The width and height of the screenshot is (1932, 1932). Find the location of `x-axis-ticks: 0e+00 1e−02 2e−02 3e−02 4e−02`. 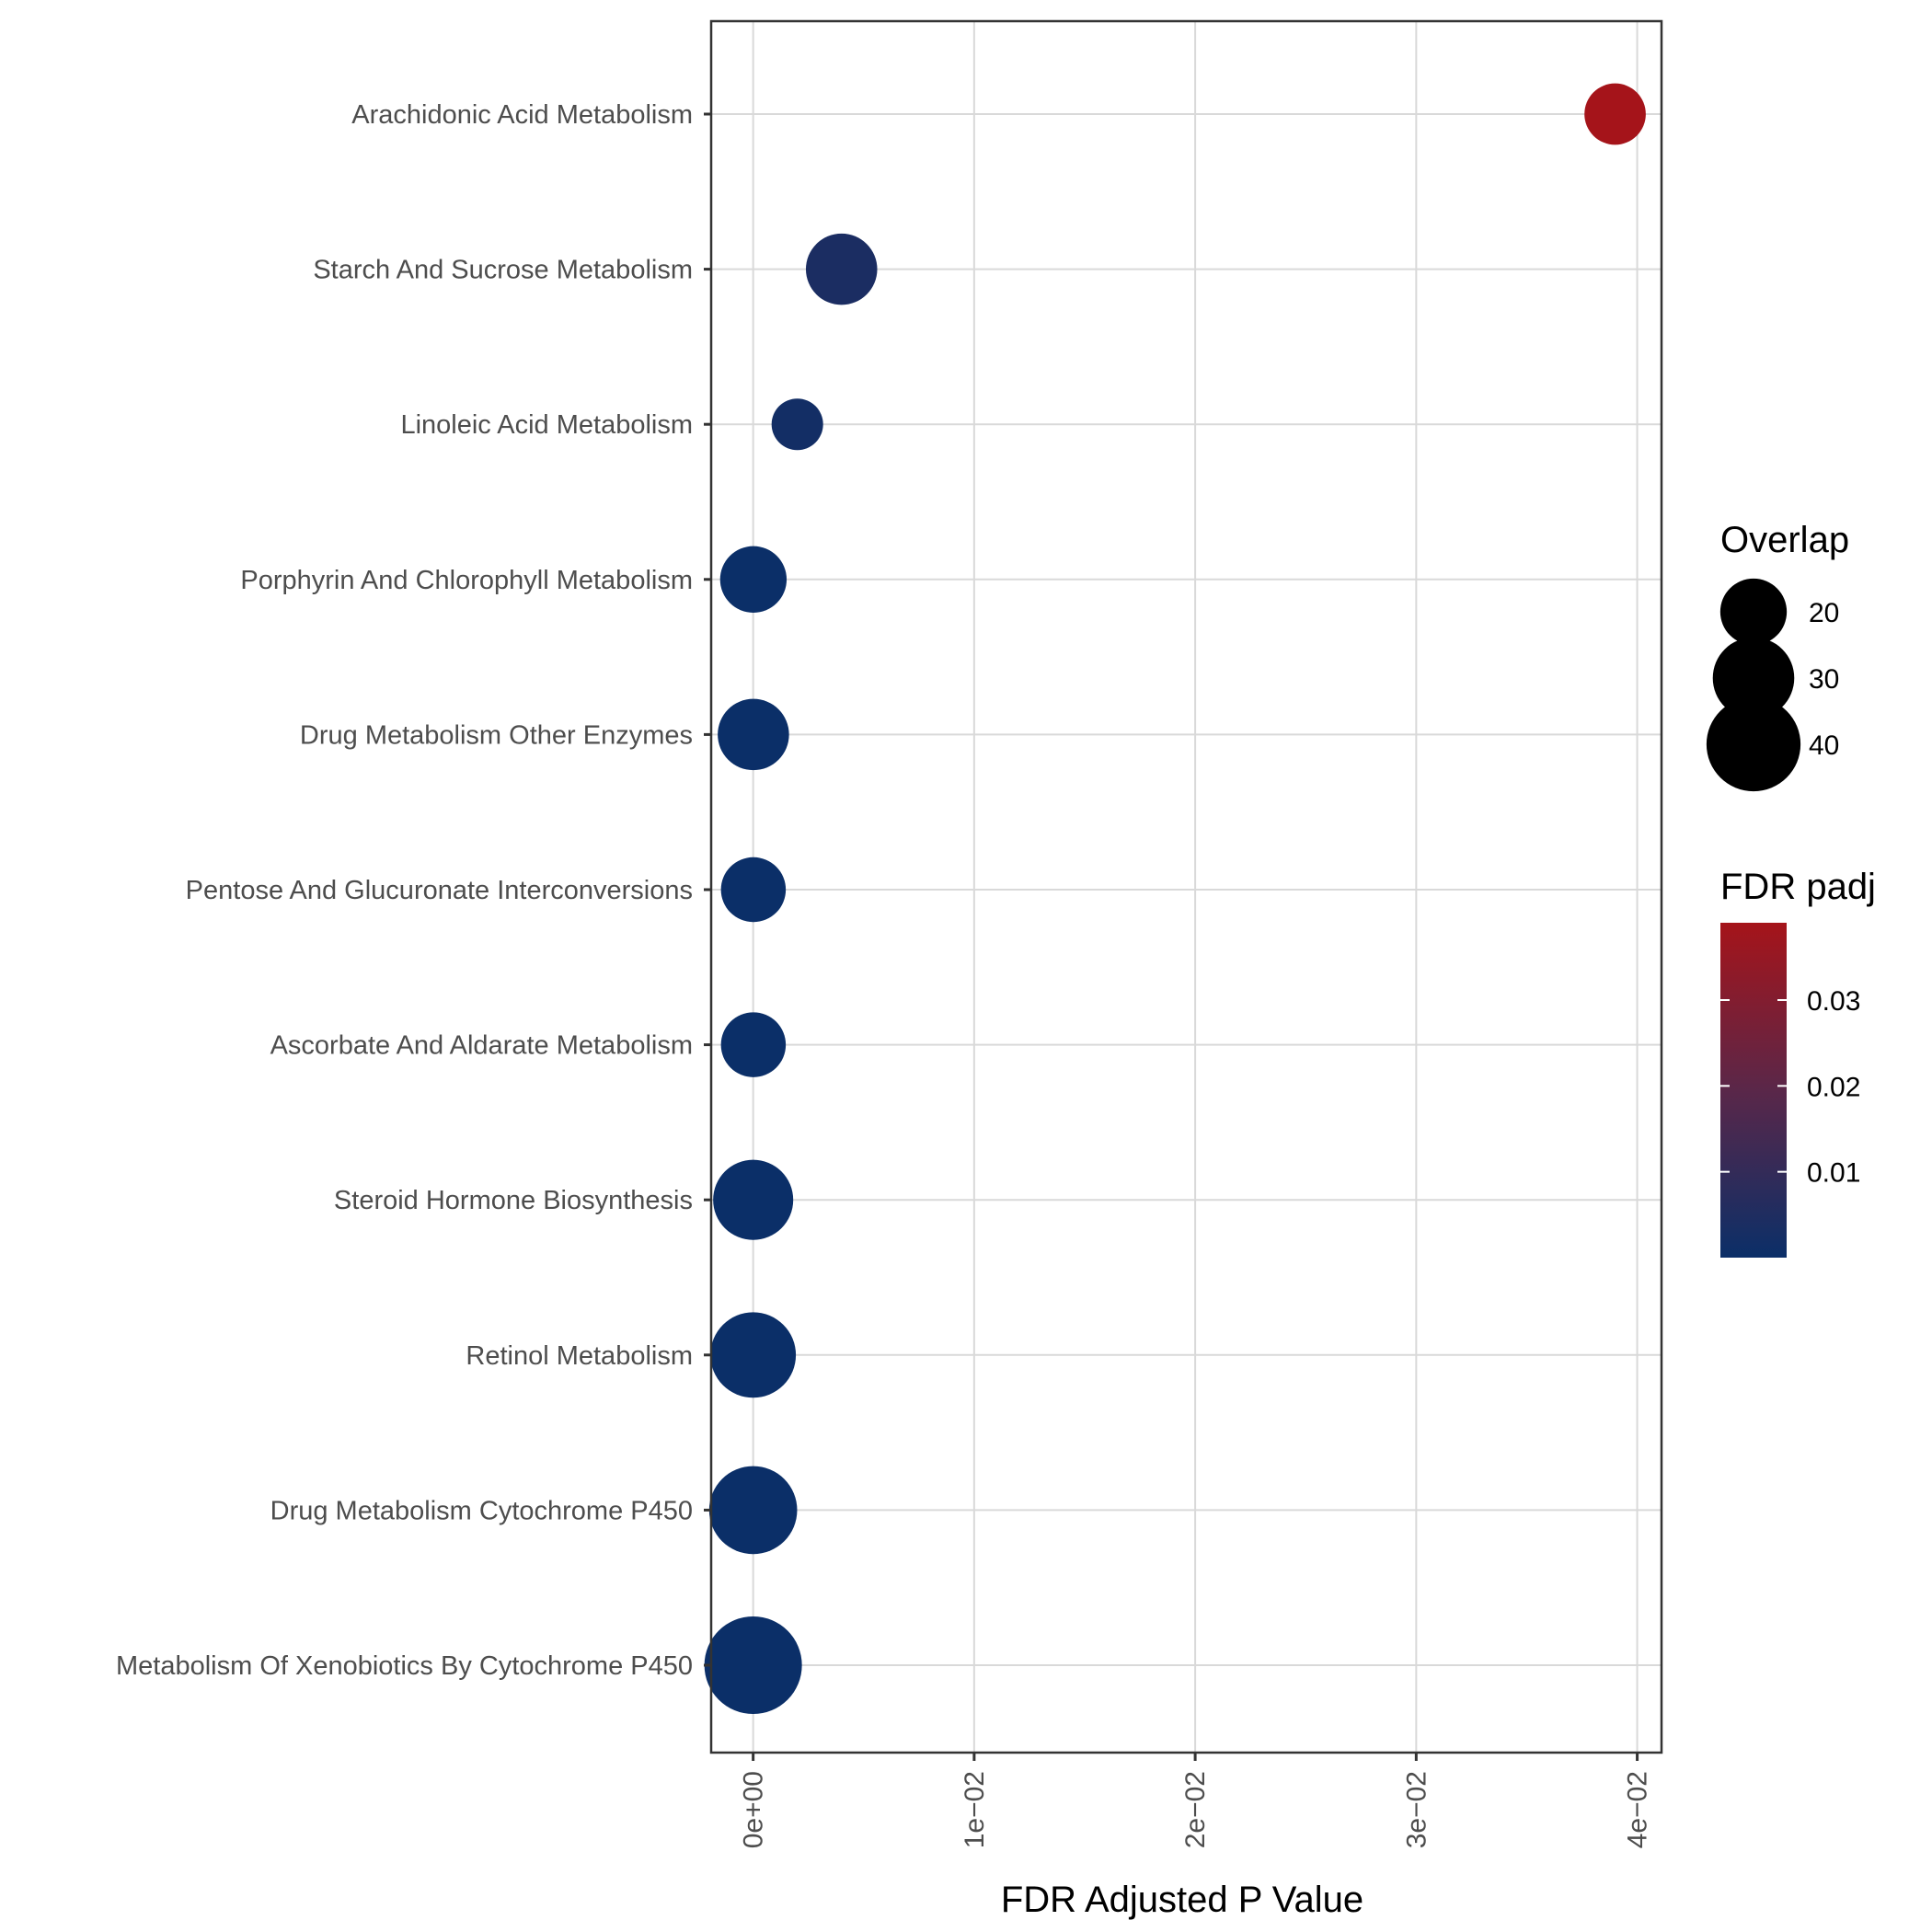

x-axis-ticks: 0e+00 1e−02 2e−02 3e−02 4e−02 is located at coordinates (1196, 1800).